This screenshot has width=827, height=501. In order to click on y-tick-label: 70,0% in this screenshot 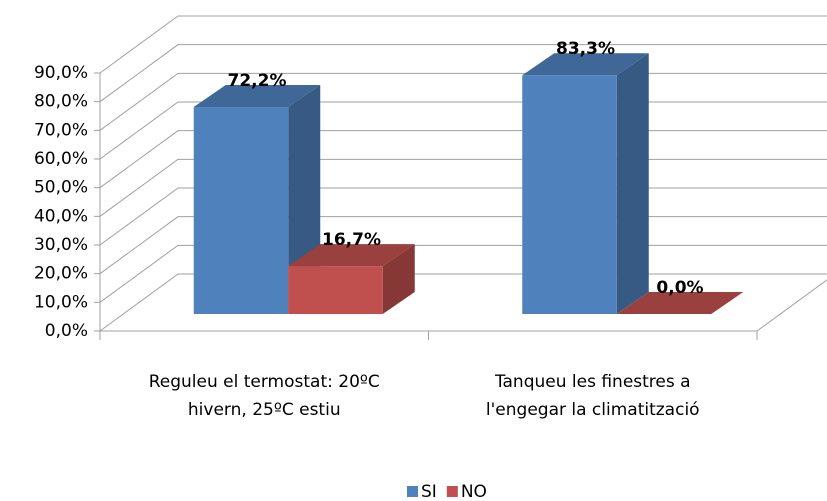, I will do `click(61, 130)`.